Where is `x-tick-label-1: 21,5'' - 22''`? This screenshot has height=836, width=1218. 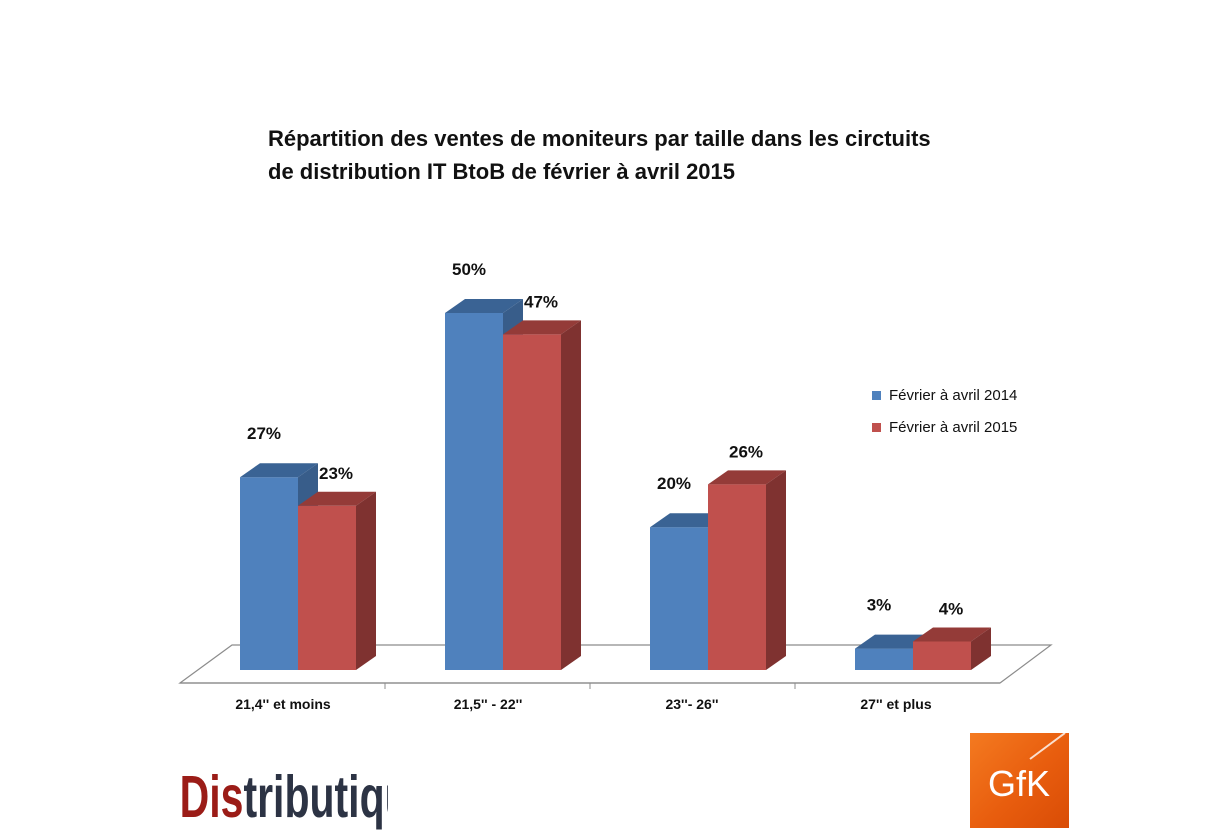
x-tick-label-1: 21,5'' - 22'' is located at coordinates (488, 704).